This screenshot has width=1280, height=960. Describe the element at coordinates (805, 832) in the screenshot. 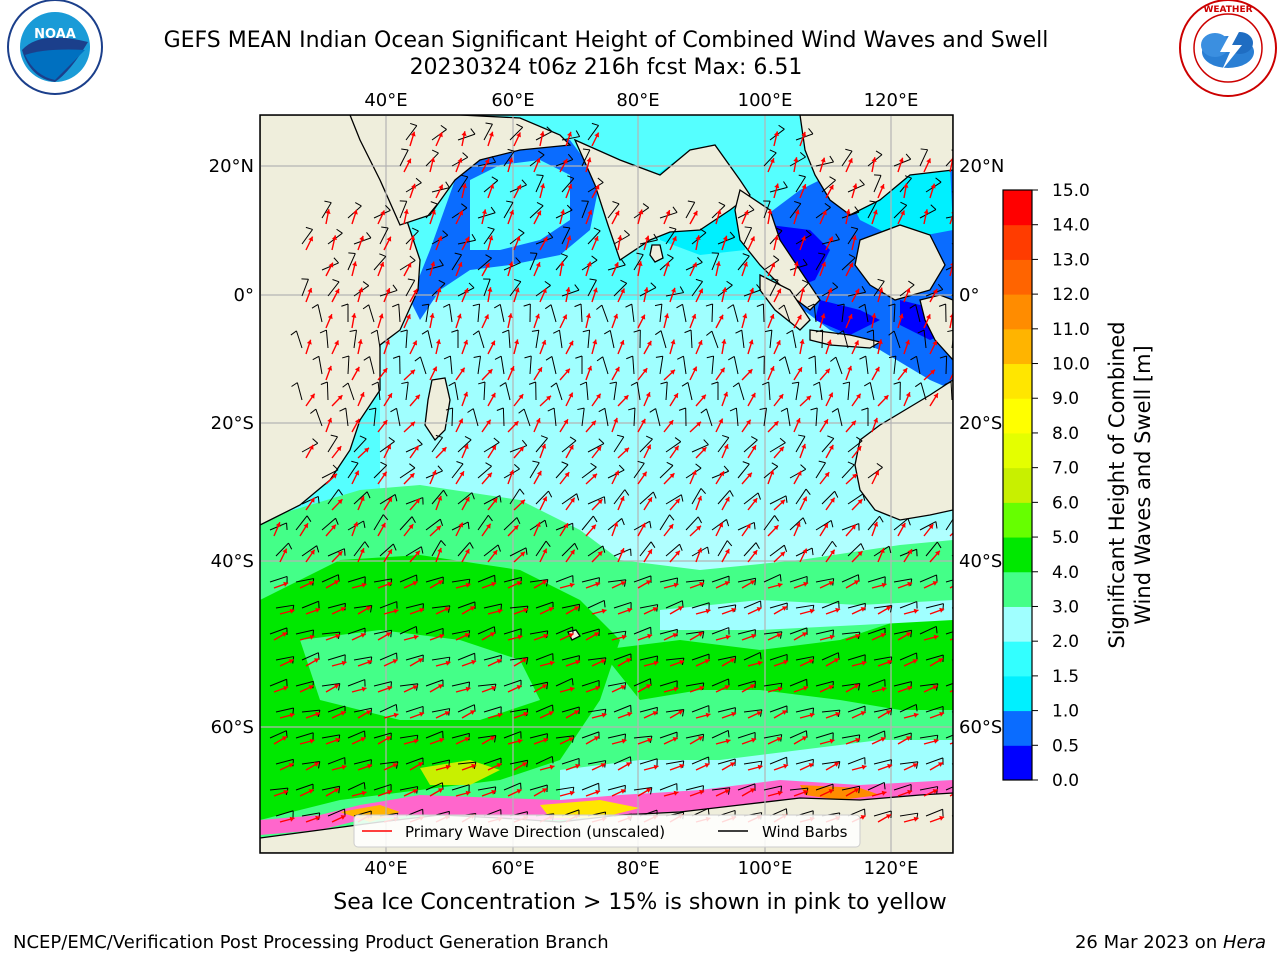

I see `wind-legend-label: Wind Barbs` at that location.